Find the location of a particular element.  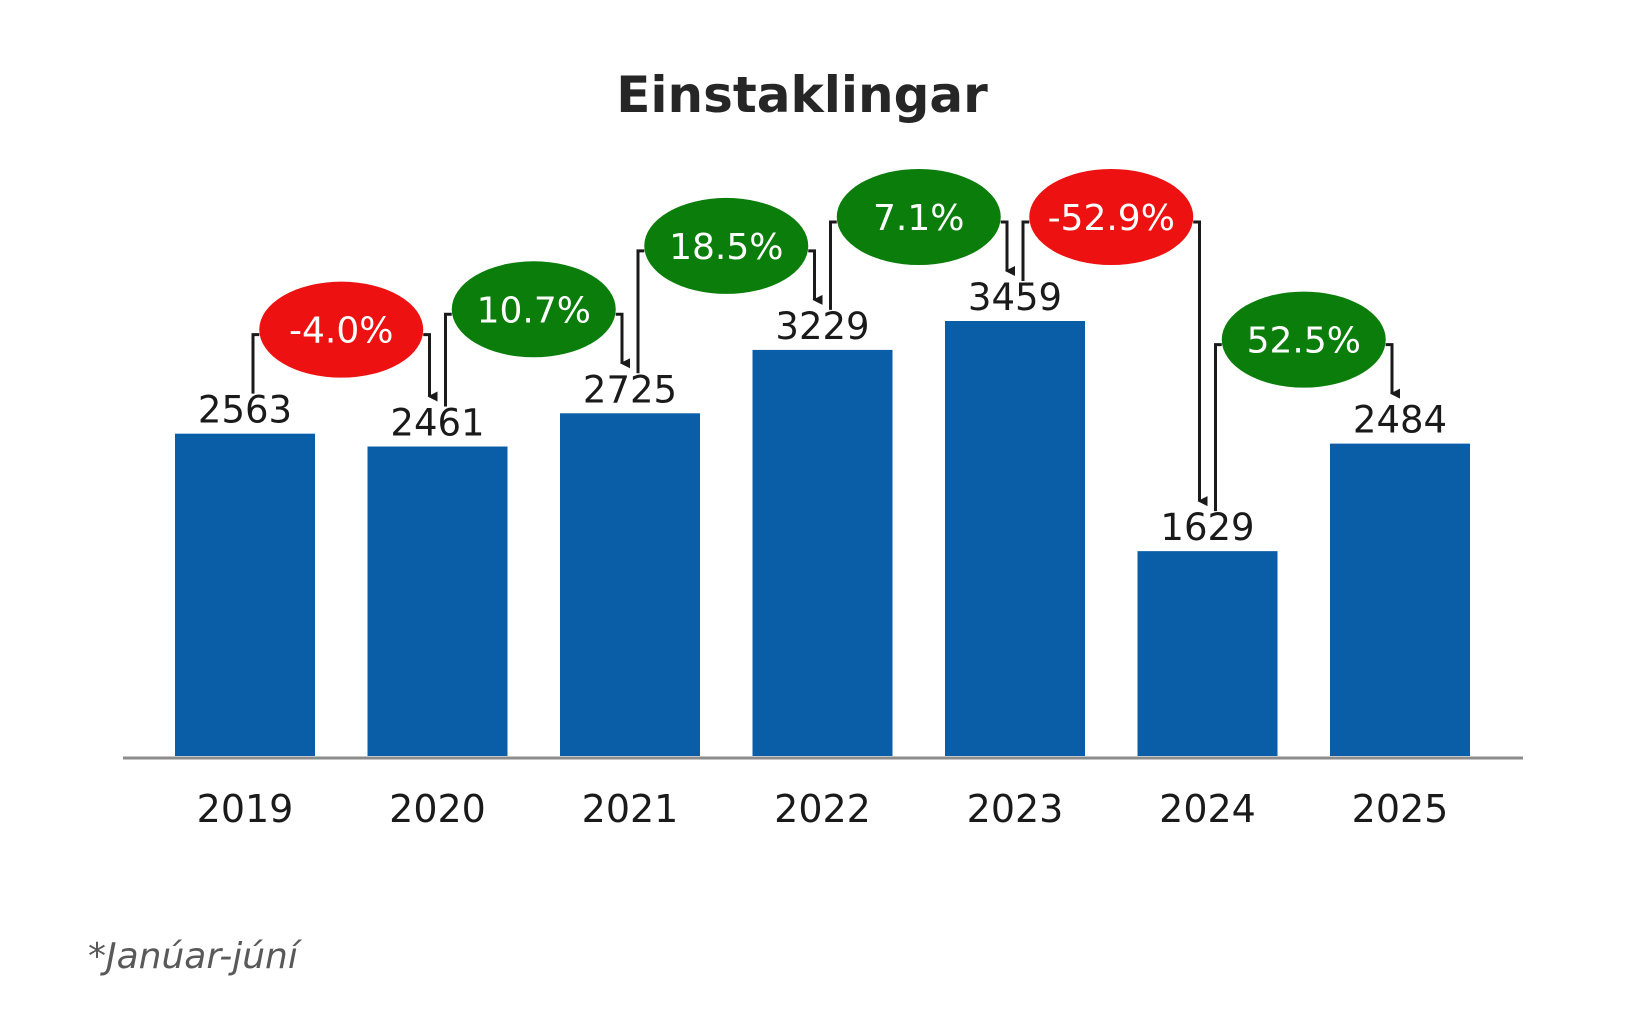

connector-from-2023 is located at coordinates (1025, 250).